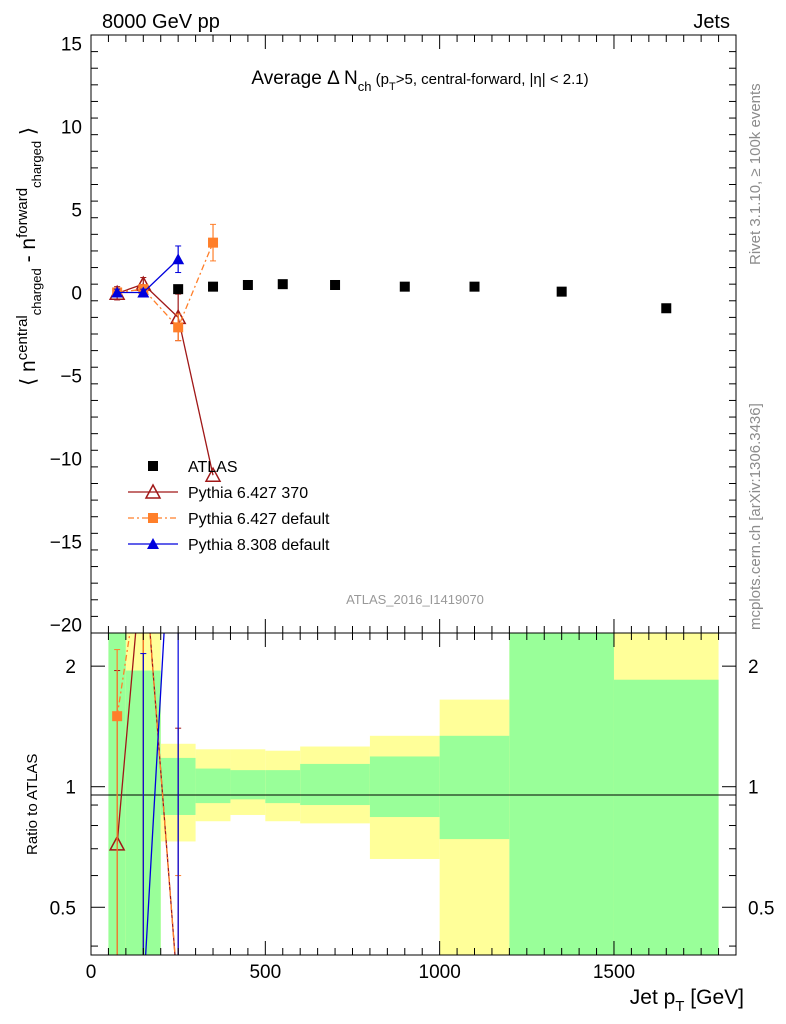  I want to click on analysis-watermark: ATLAS_2016_I1419070, so click(415, 599).